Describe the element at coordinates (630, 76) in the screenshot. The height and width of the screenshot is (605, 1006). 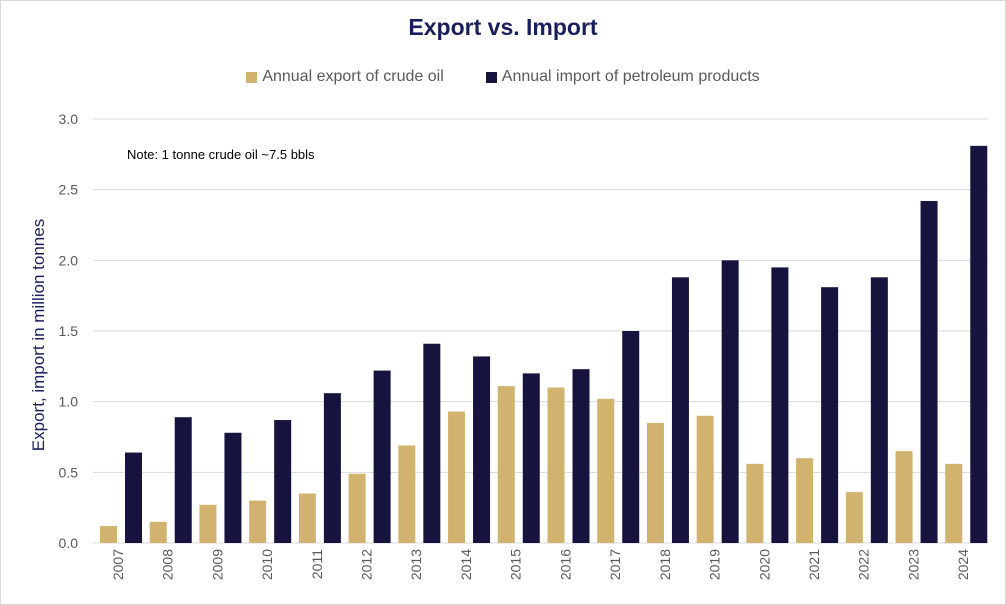
I see `legend-label-import: Annual import of petroleum products` at that location.